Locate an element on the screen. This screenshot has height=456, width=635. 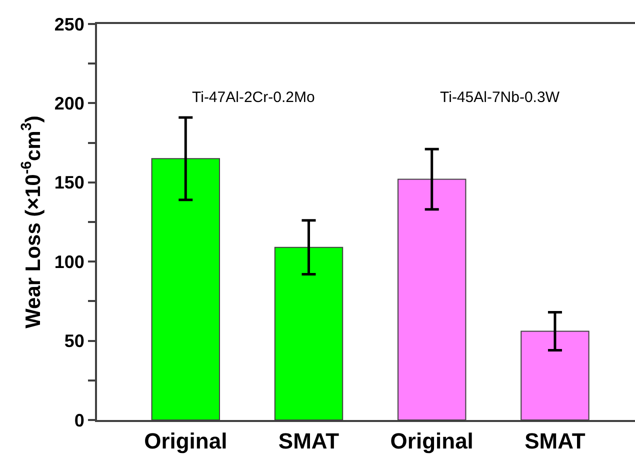
annotation: Ti-47Al-2Cr-0.2Mo is located at coordinates (253, 97).